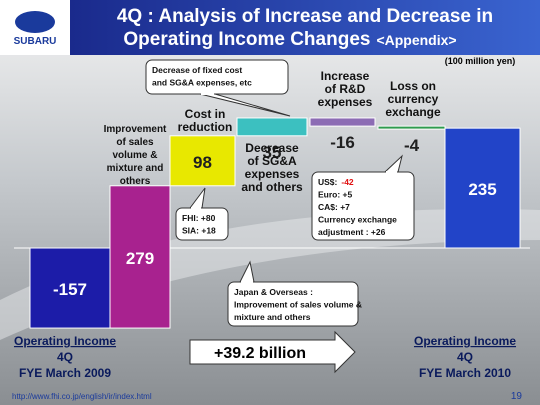 Image resolution: width=540 pixels, height=405 pixels. What do you see at coordinates (35, 41) in the screenshot?
I see `logo-text: SUBARU` at bounding box center [35, 41].